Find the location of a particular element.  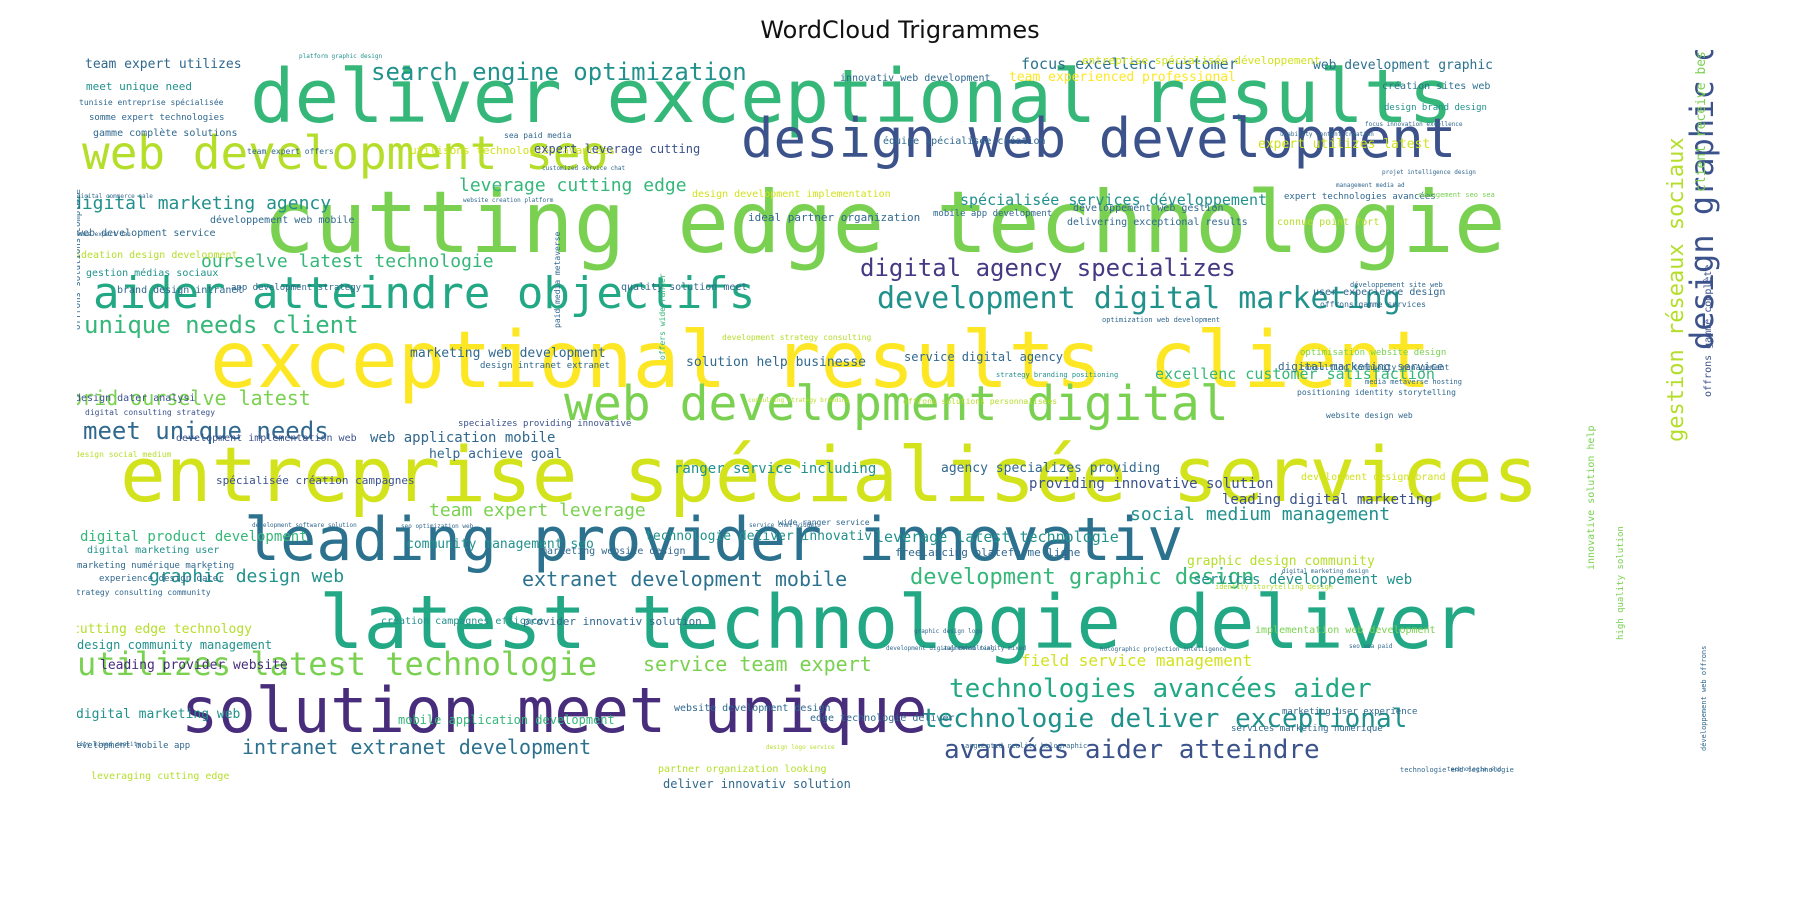

word-technologie-deliver-innovativ: technologie deliver innovativ is located at coordinates (758, 536).